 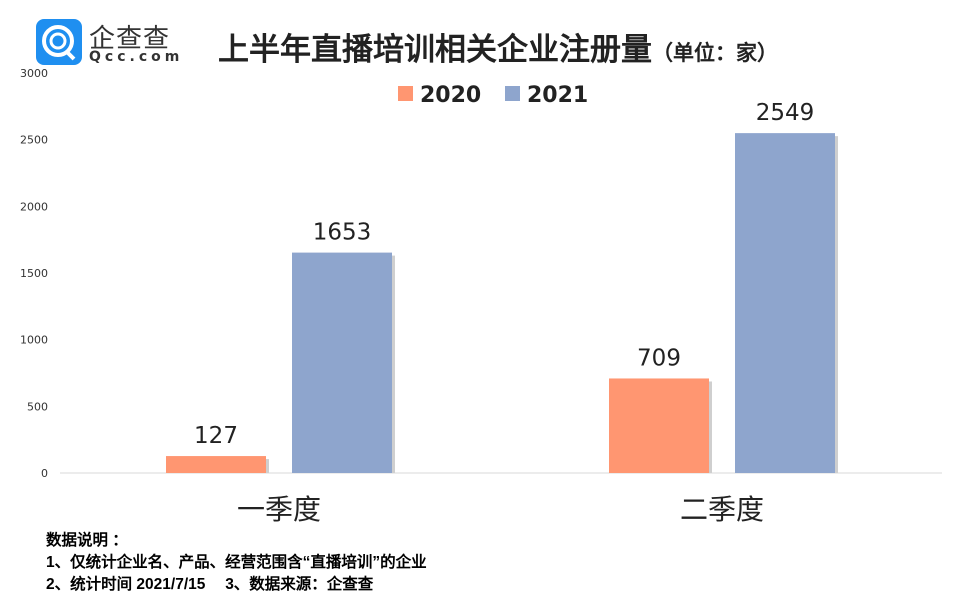 What do you see at coordinates (34, 206) in the screenshot?
I see `y-tick-label: 2000` at bounding box center [34, 206].